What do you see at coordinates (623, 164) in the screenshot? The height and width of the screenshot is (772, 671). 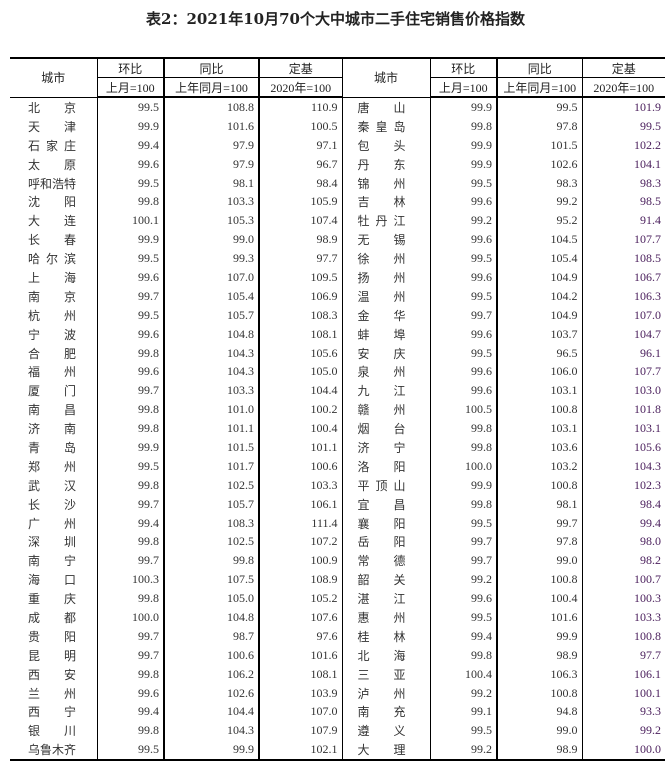 I see `right-base-cell: 104.1` at bounding box center [623, 164].